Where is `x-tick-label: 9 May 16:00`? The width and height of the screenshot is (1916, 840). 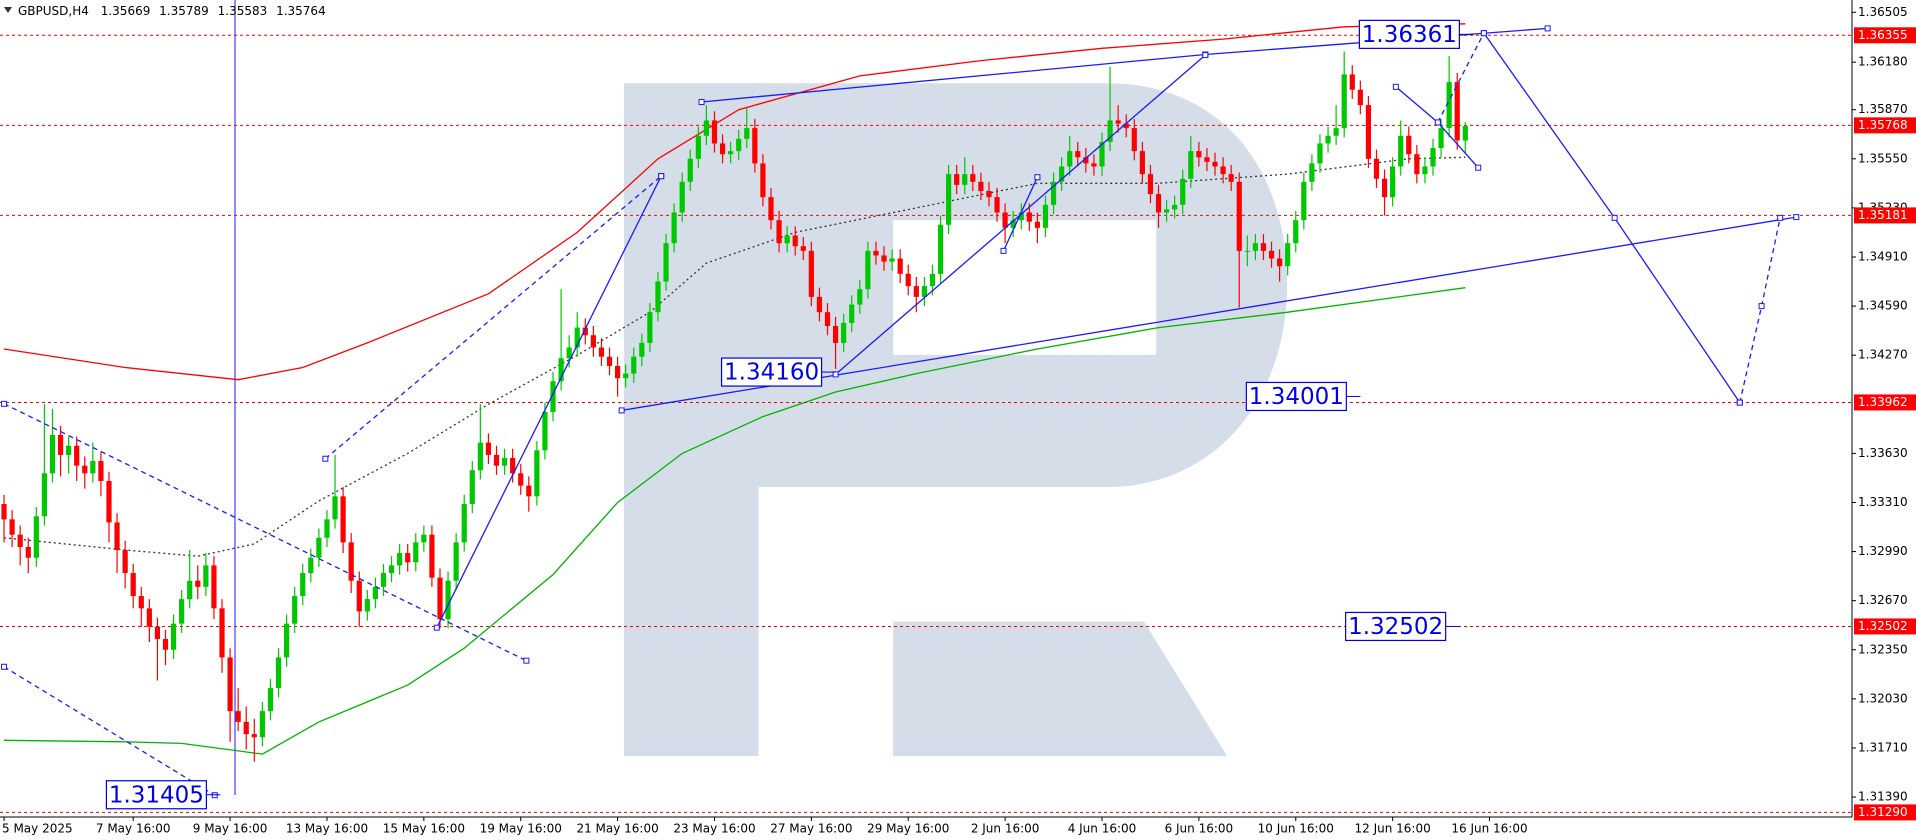
x-tick-label: 9 May 16:00 is located at coordinates (230, 829).